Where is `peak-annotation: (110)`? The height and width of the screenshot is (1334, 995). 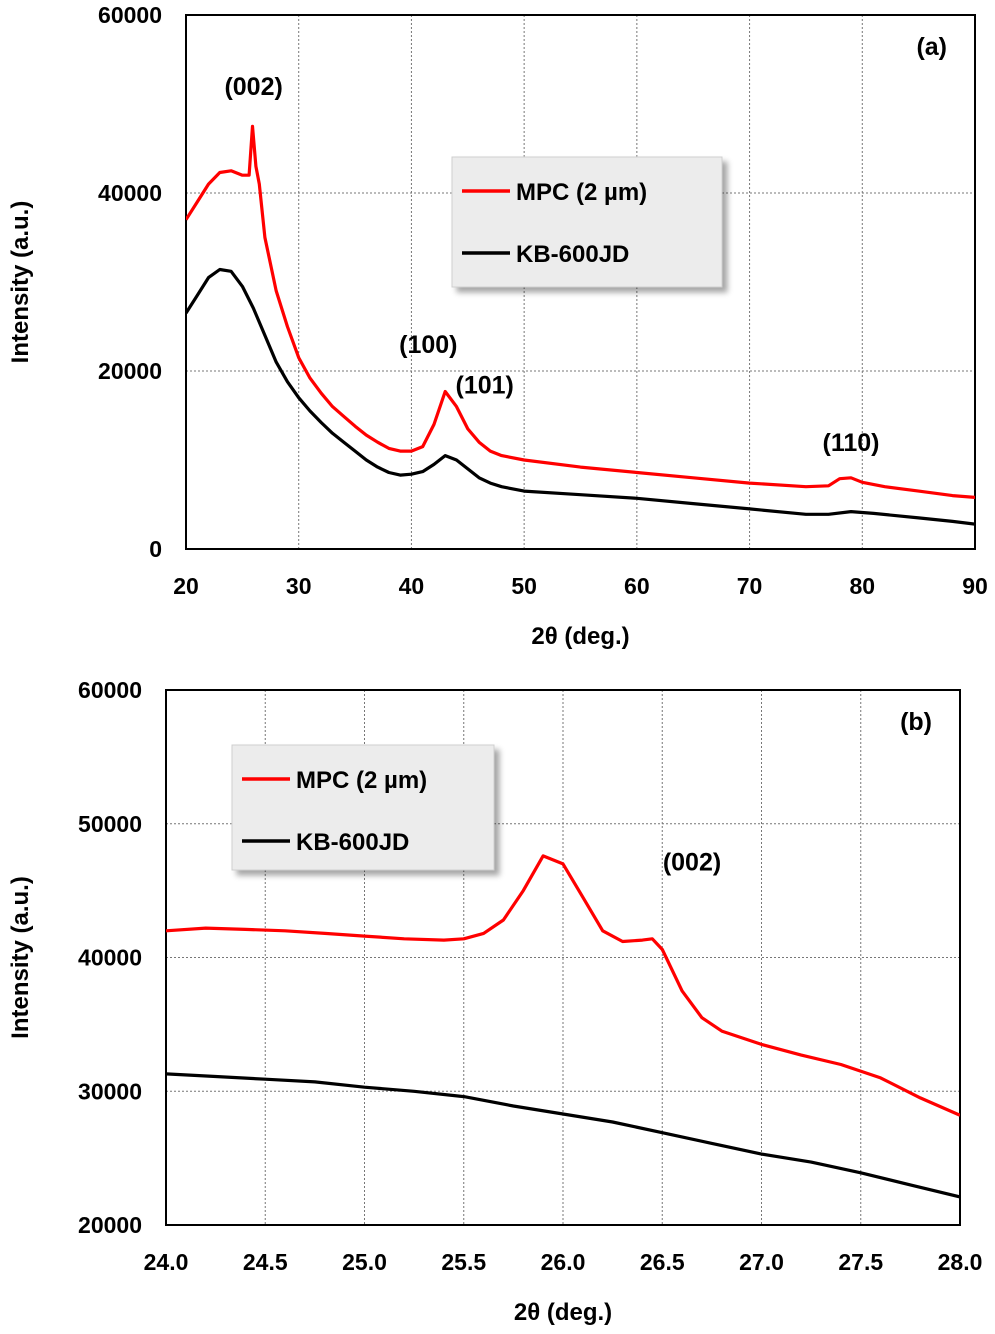
peak-annotation: (110) is located at coordinates (851, 443).